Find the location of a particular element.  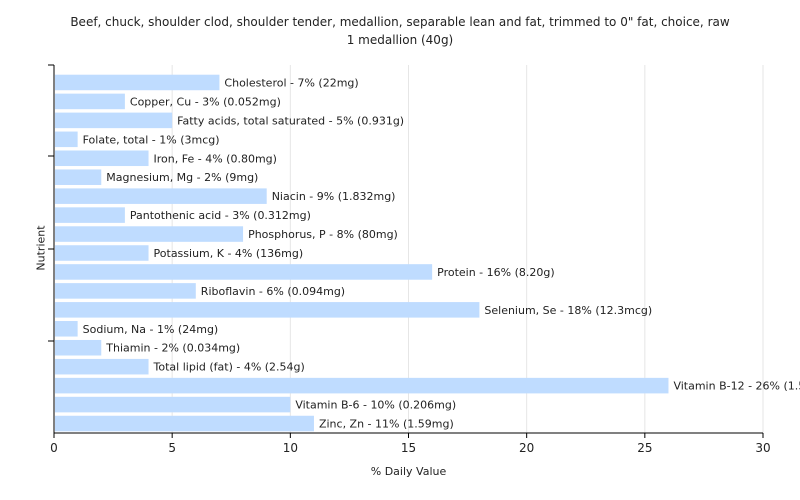

x-tick-label-0: 0 is located at coordinates (54, 448).